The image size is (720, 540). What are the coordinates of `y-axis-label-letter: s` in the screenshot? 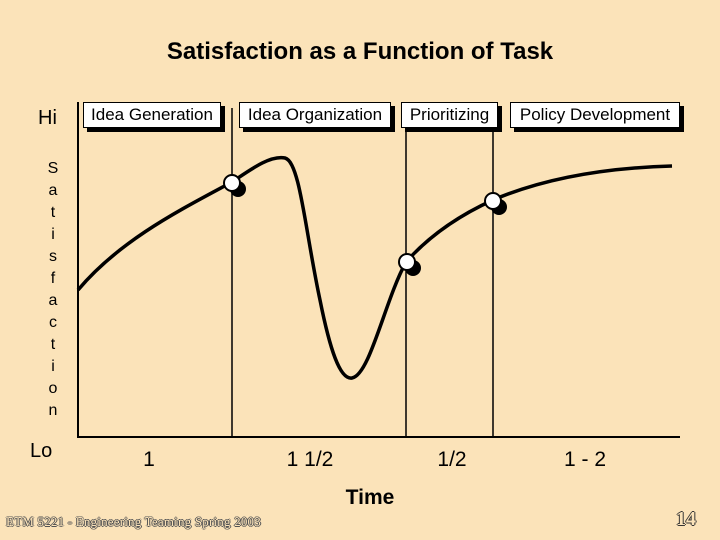 It's located at (53, 256).